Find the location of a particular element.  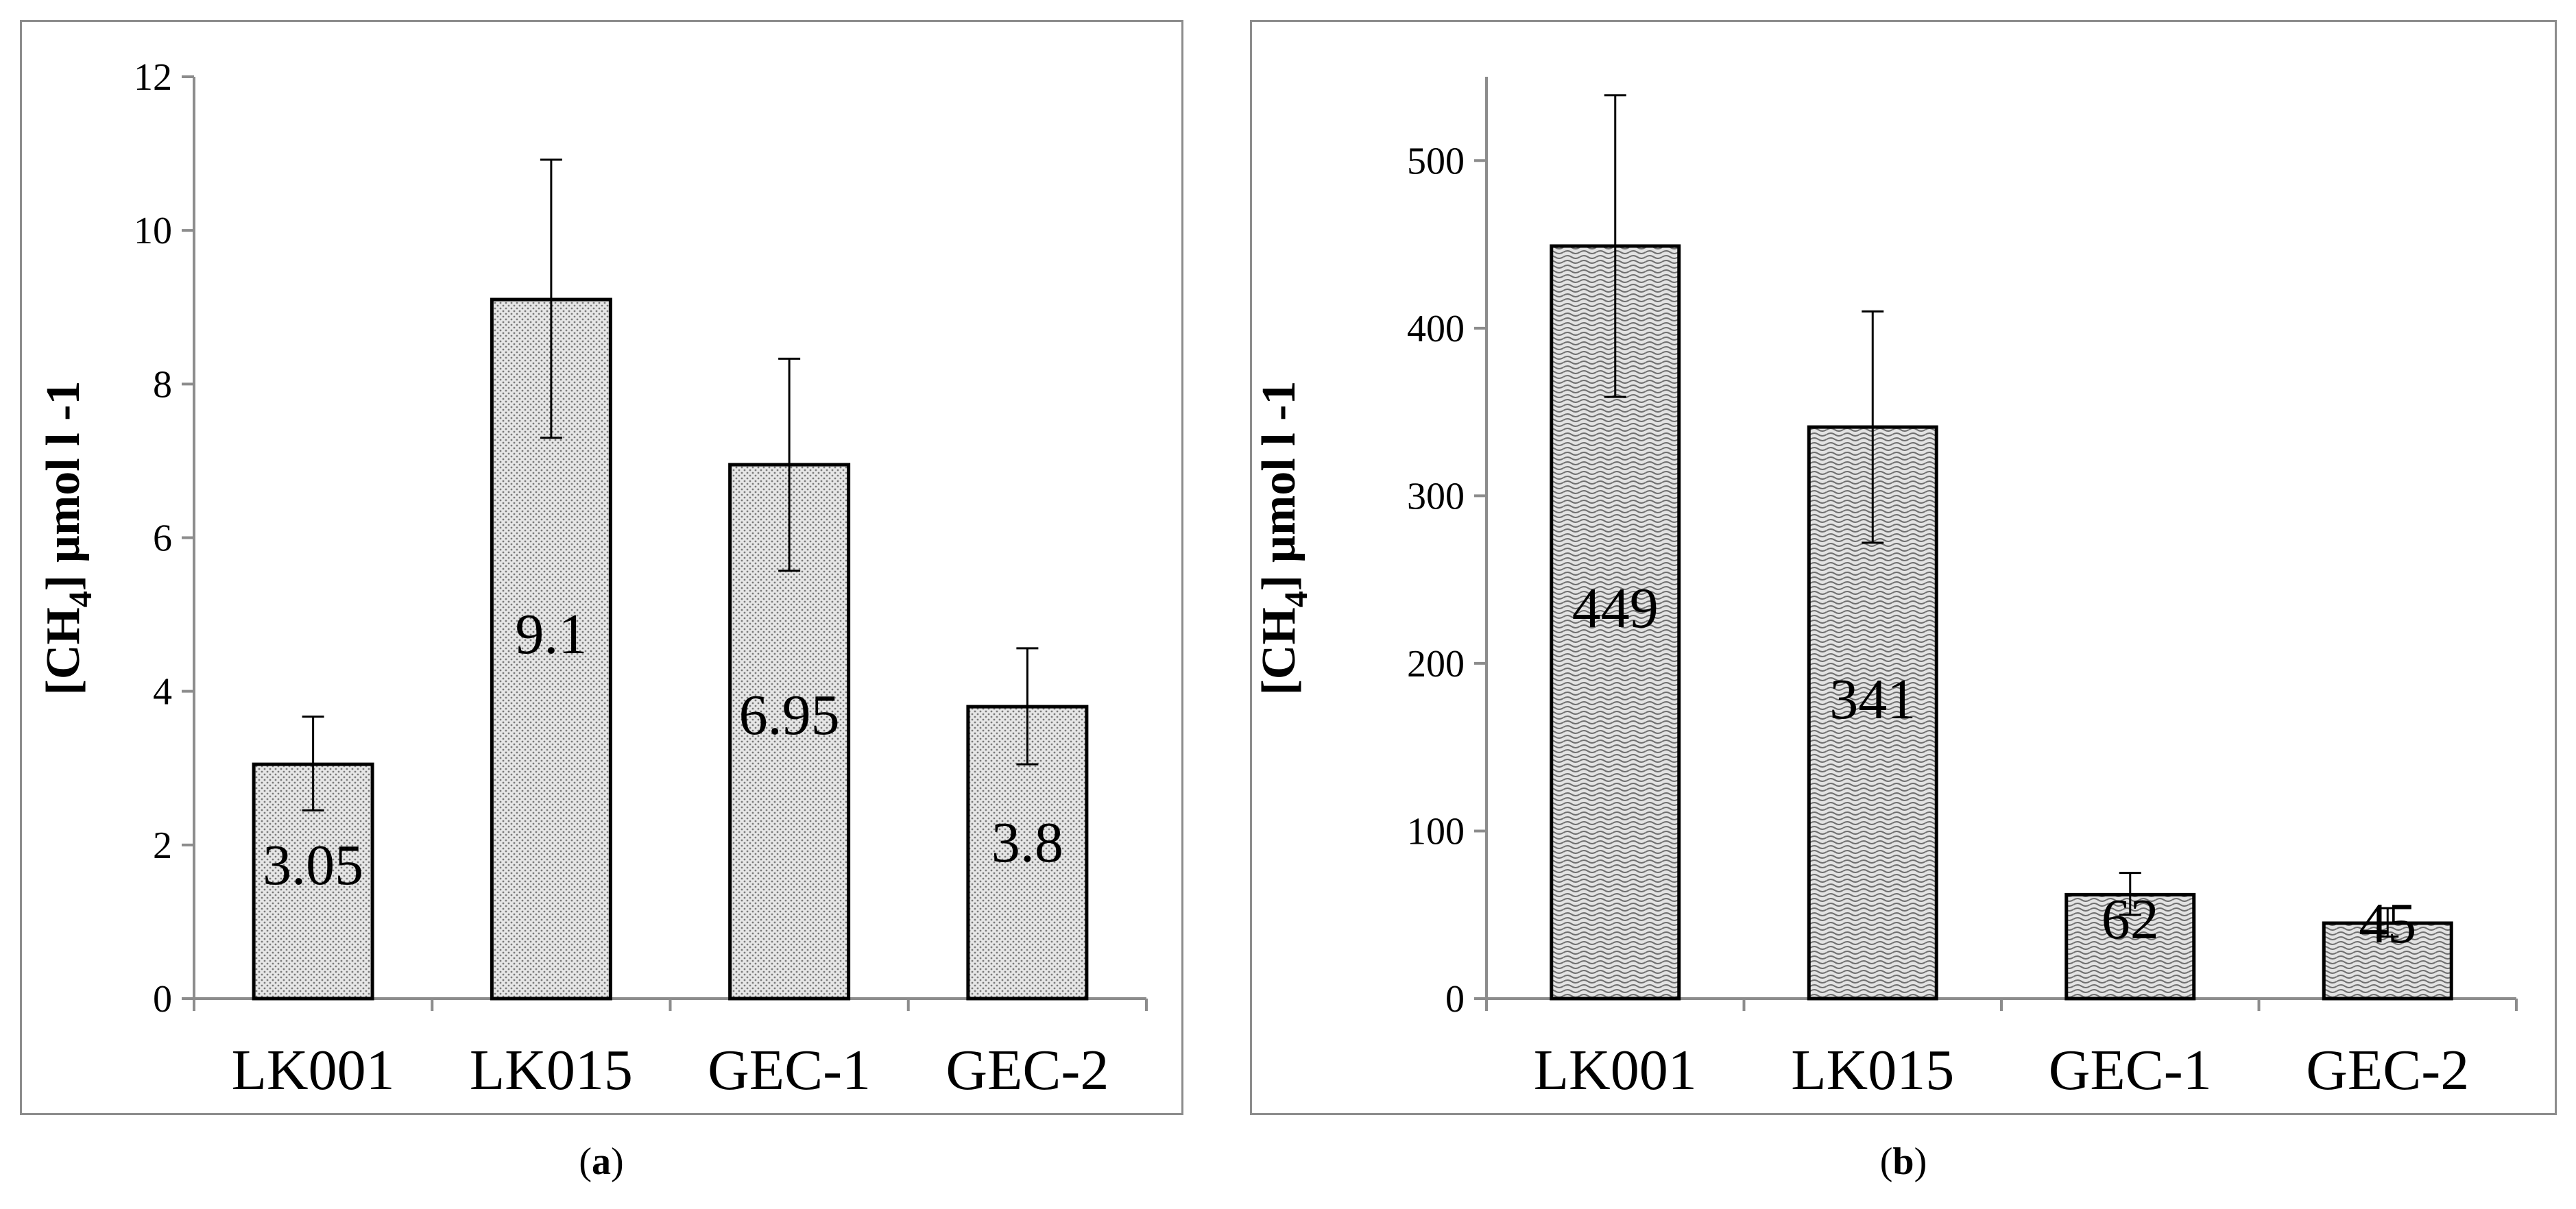

cb-category-label-gec-1: GEC-1 is located at coordinates (2131, 1070).